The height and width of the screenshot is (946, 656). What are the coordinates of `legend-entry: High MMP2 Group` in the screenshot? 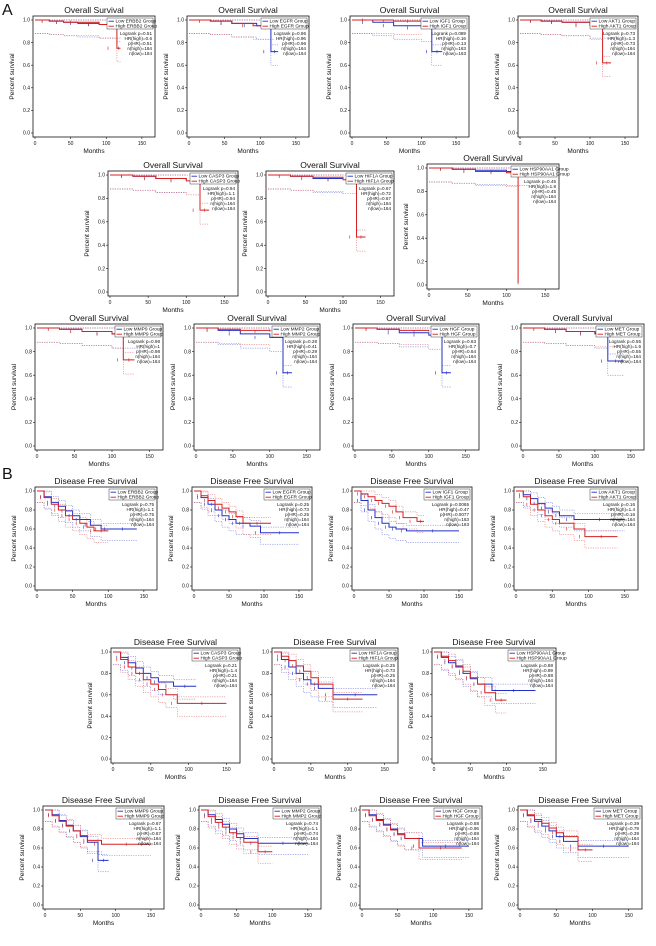 It's located at (302, 817).